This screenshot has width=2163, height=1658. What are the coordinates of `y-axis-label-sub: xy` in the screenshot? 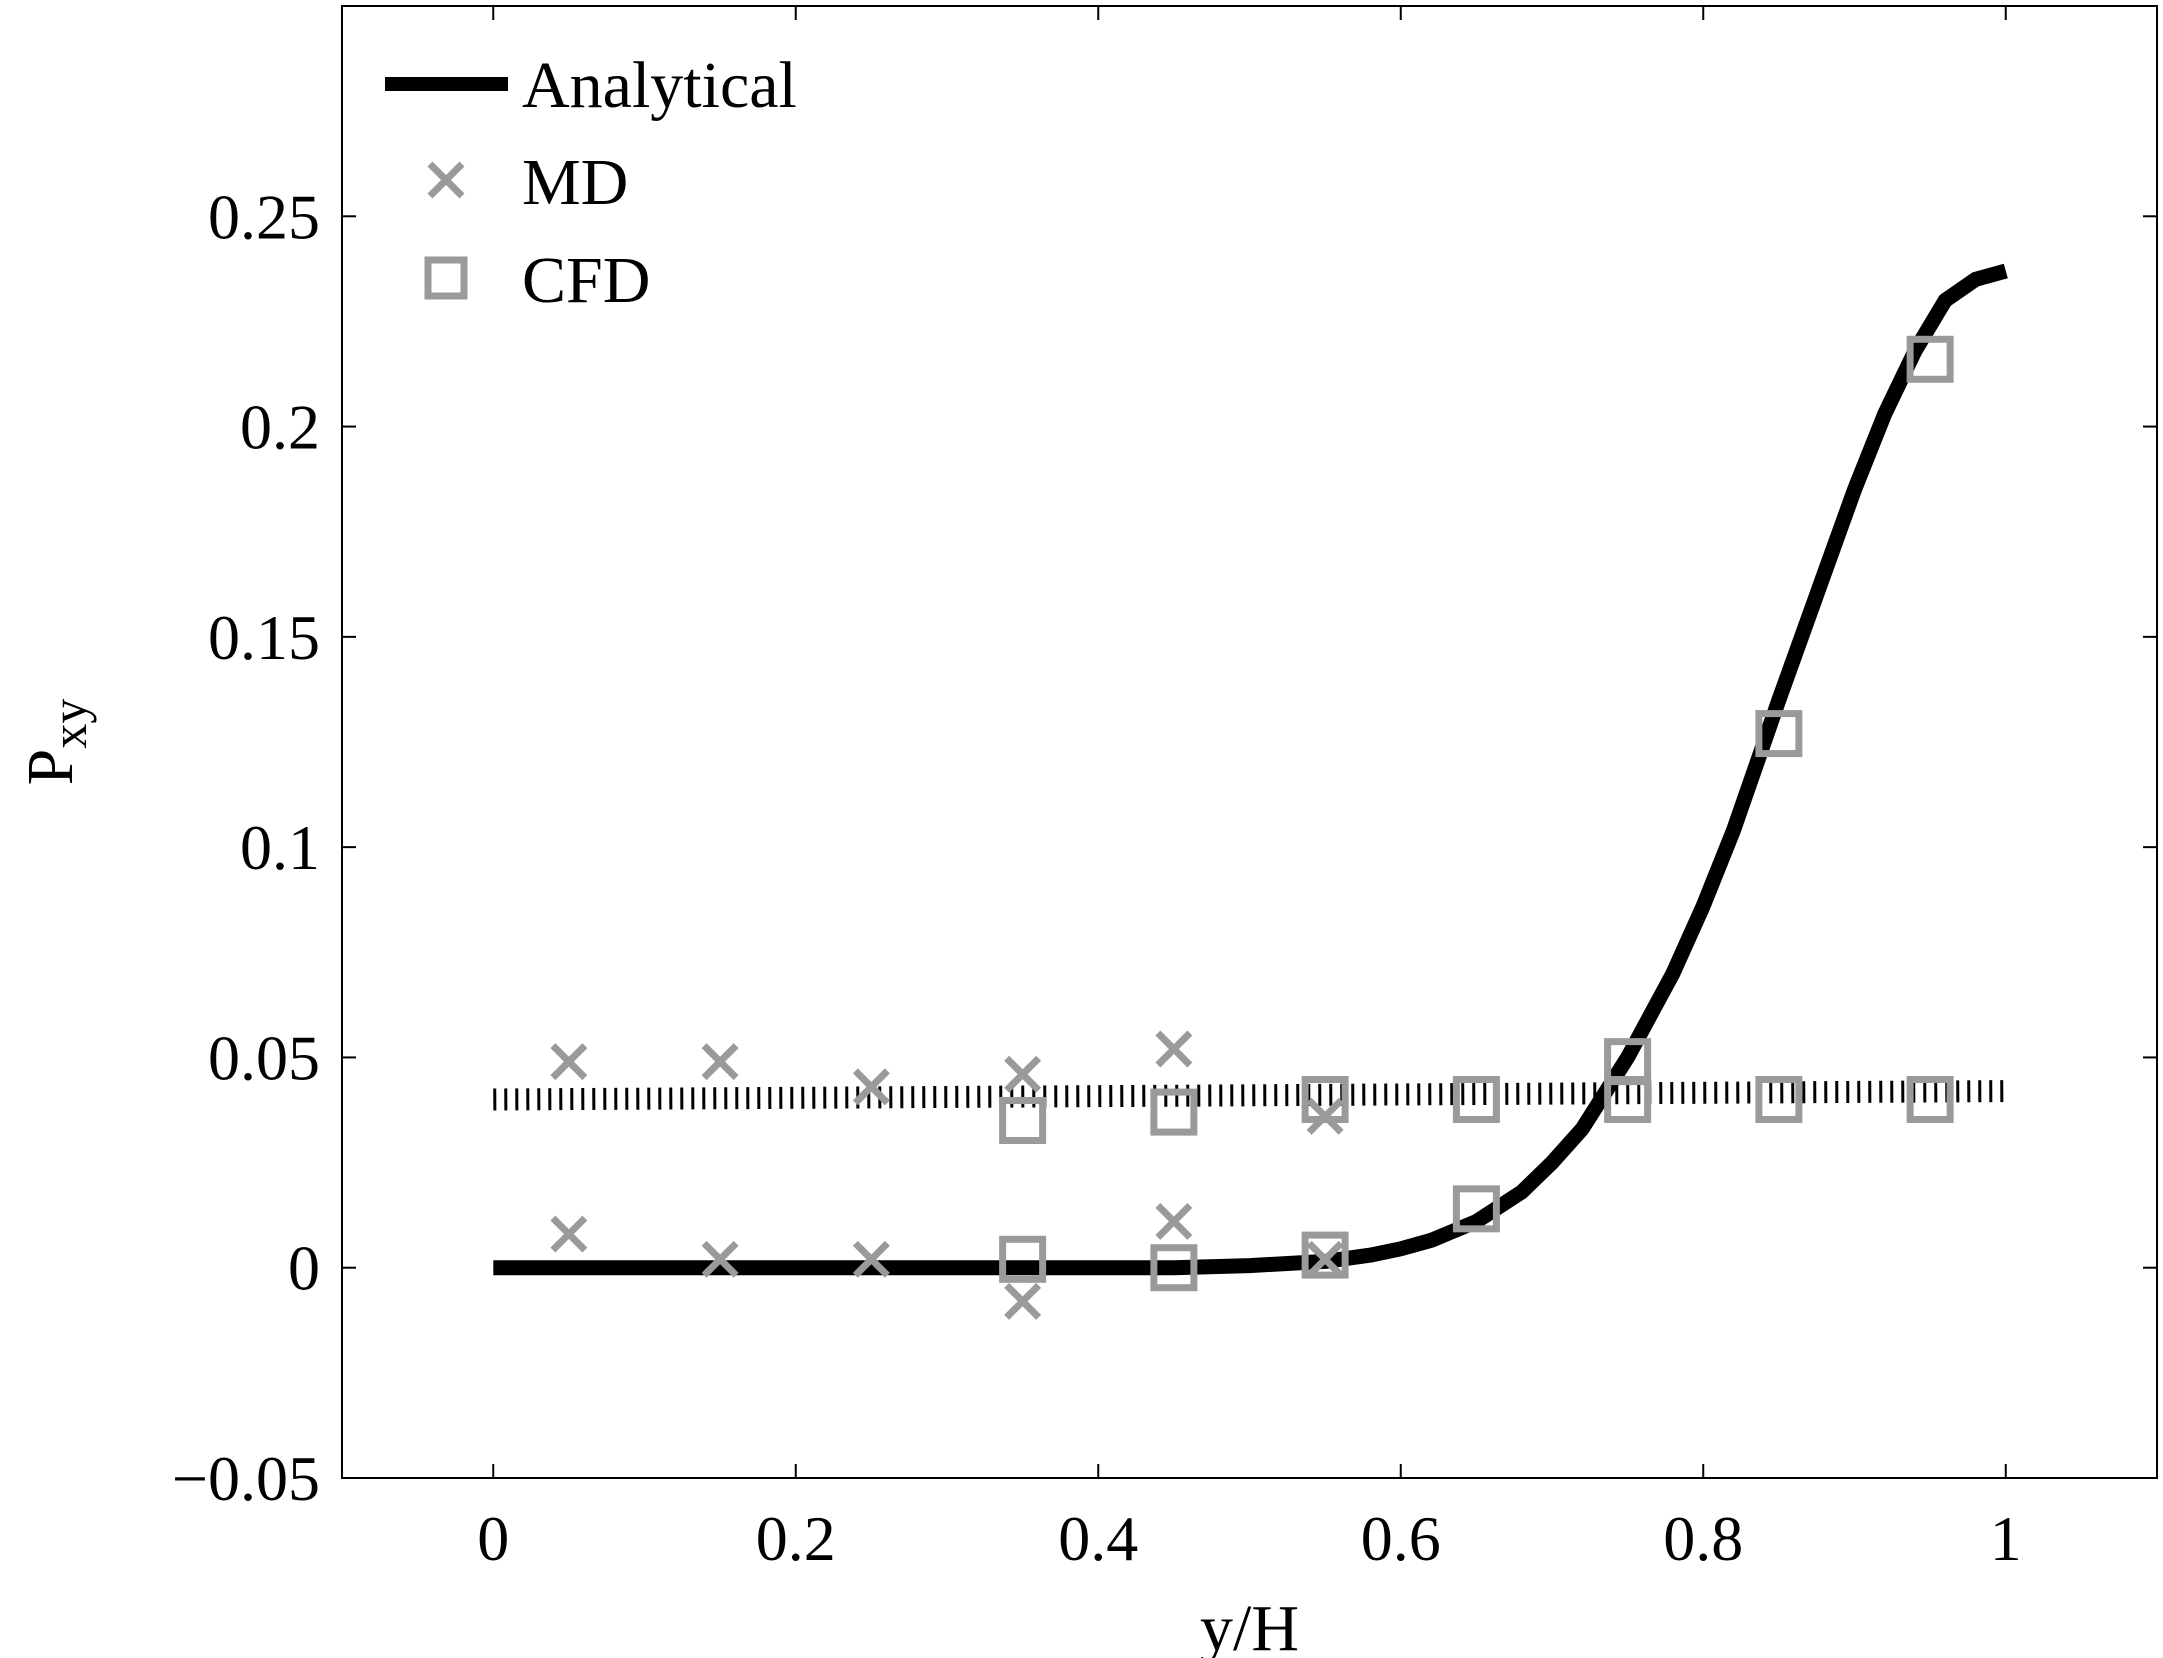 It's located at (69, 724).